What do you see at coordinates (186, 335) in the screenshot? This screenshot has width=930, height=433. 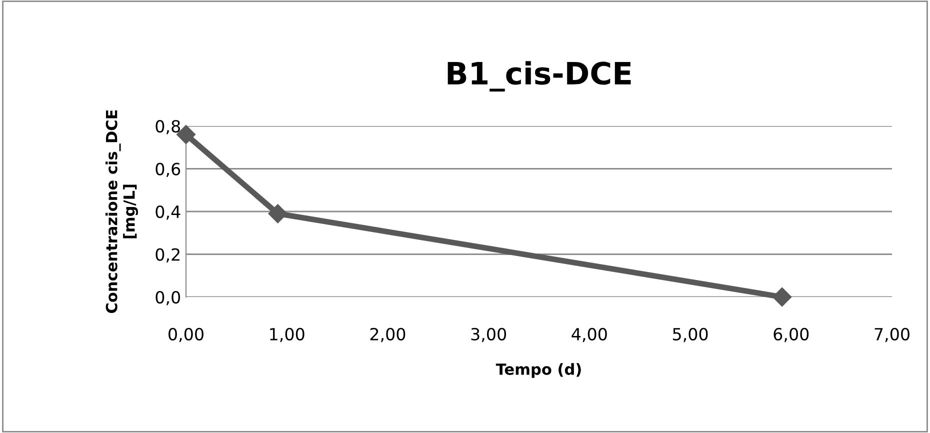 I see `x-tick-label: 0,00` at bounding box center [186, 335].